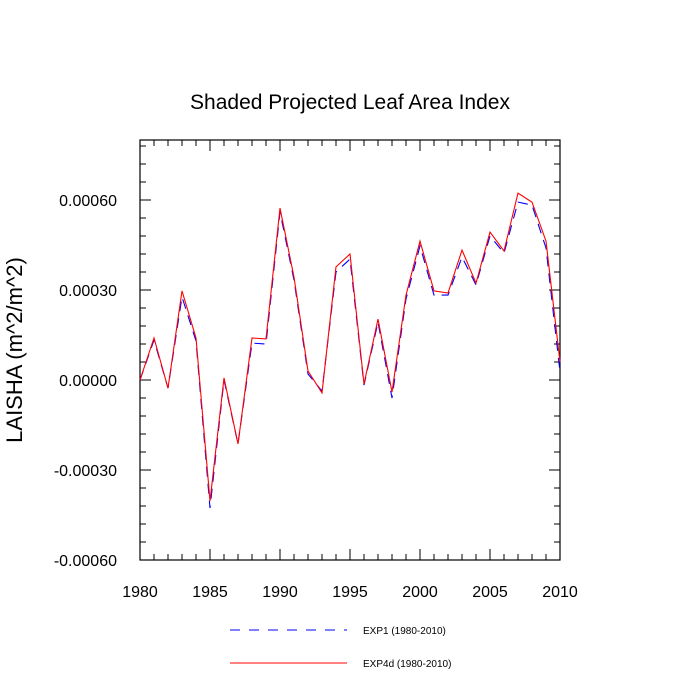 Image resolution: width=700 pixels, height=700 pixels. What do you see at coordinates (88, 291) in the screenshot?
I see `y-tick-label: 0.00030` at bounding box center [88, 291].